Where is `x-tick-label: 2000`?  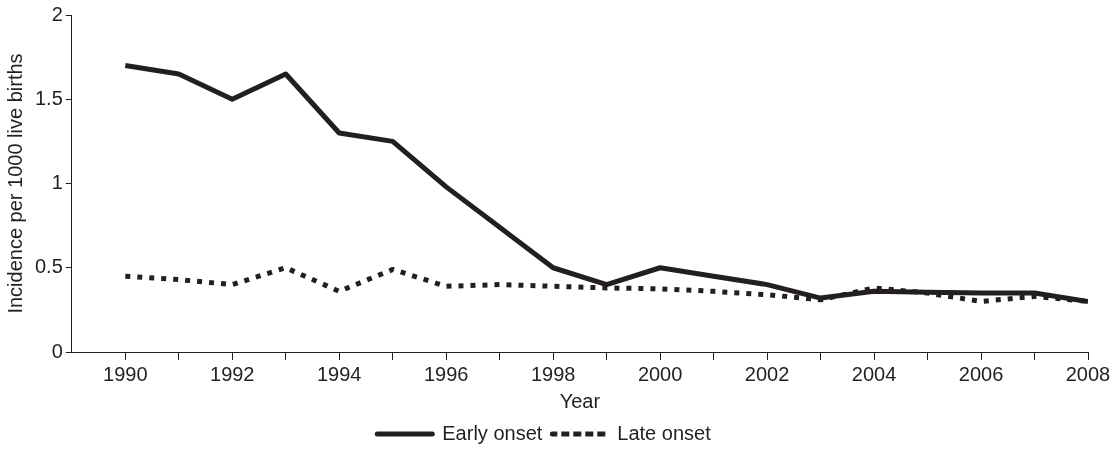
x-tick-label: 2000 is located at coordinates (660, 373).